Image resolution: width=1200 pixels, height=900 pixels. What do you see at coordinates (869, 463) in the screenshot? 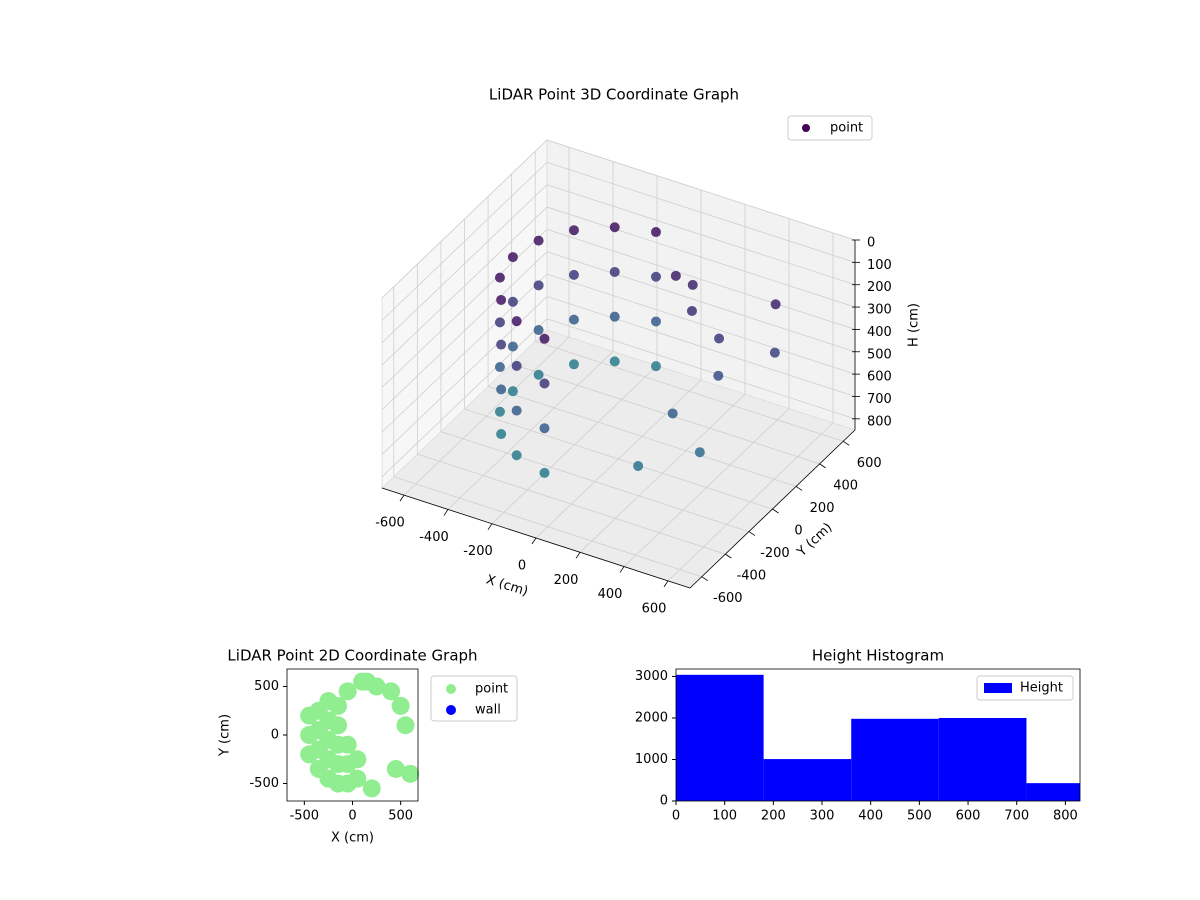
I see `y-tick-label: 600` at bounding box center [869, 463].